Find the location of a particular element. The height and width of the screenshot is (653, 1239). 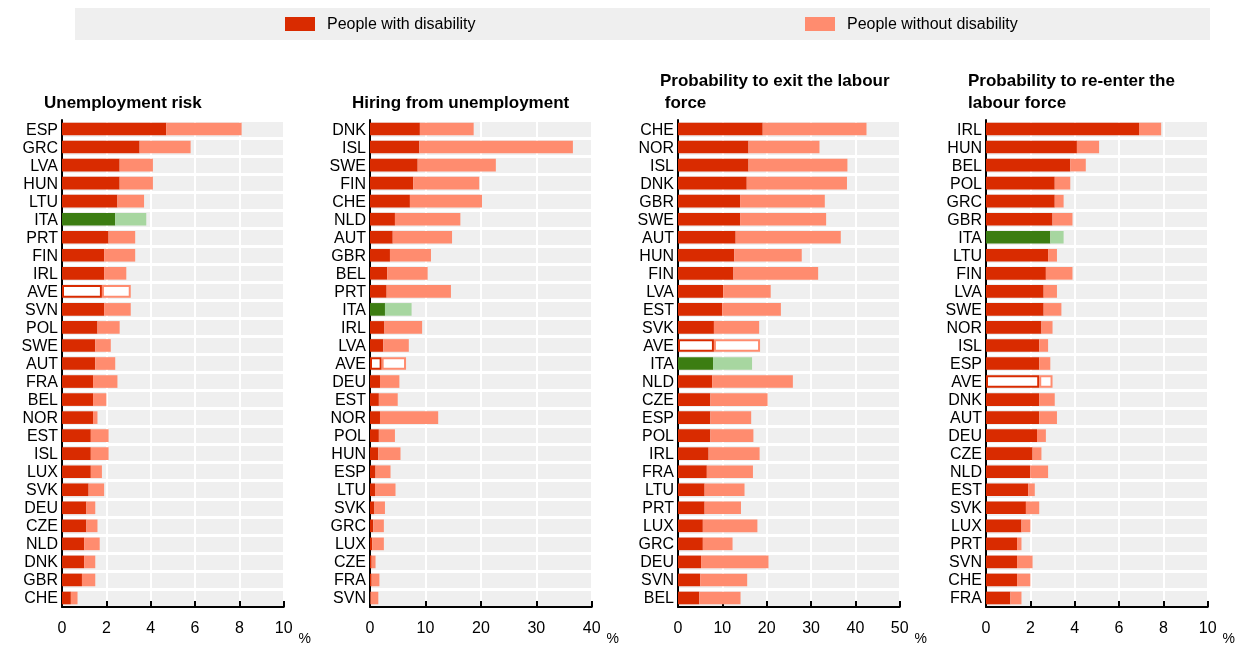

x-tick-label: 8 is located at coordinates (1163, 627).